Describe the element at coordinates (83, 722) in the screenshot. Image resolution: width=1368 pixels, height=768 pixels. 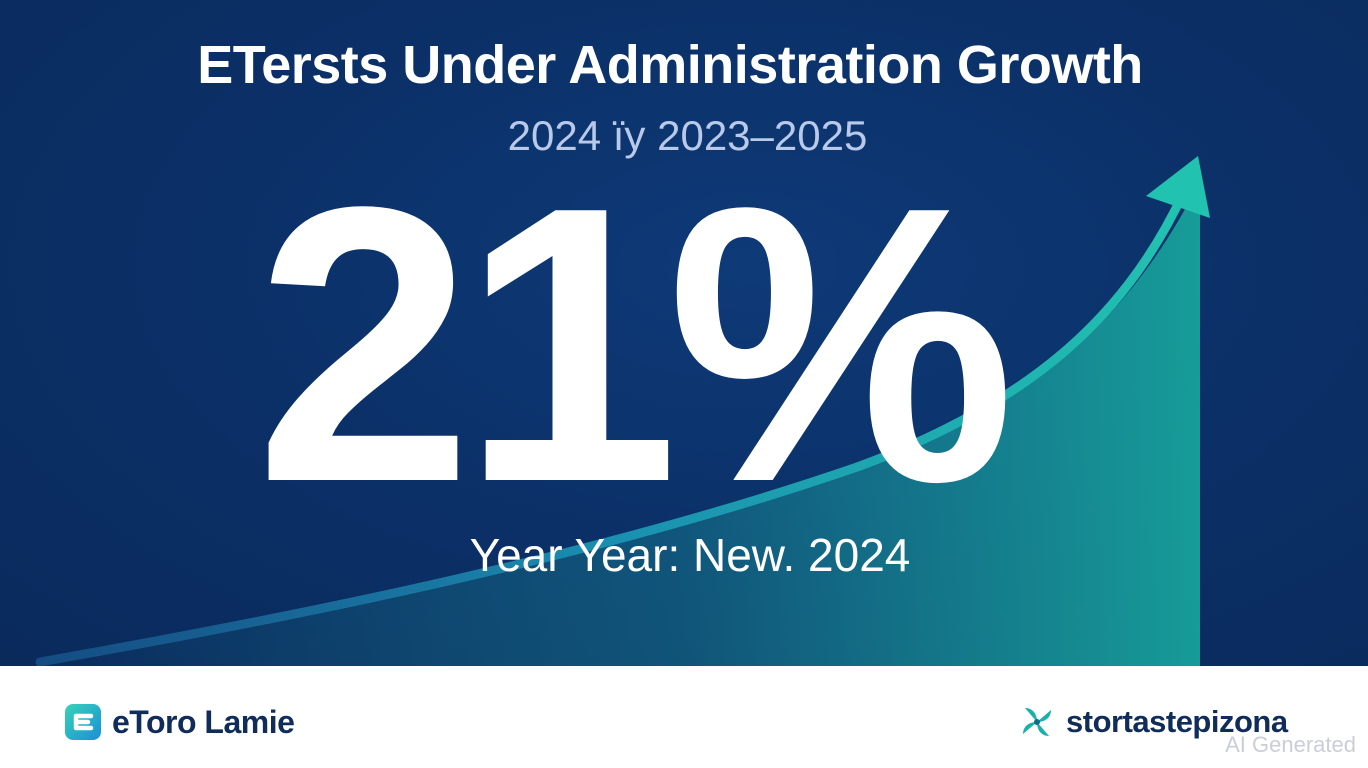
I see `etoro-logo-icon` at that location.